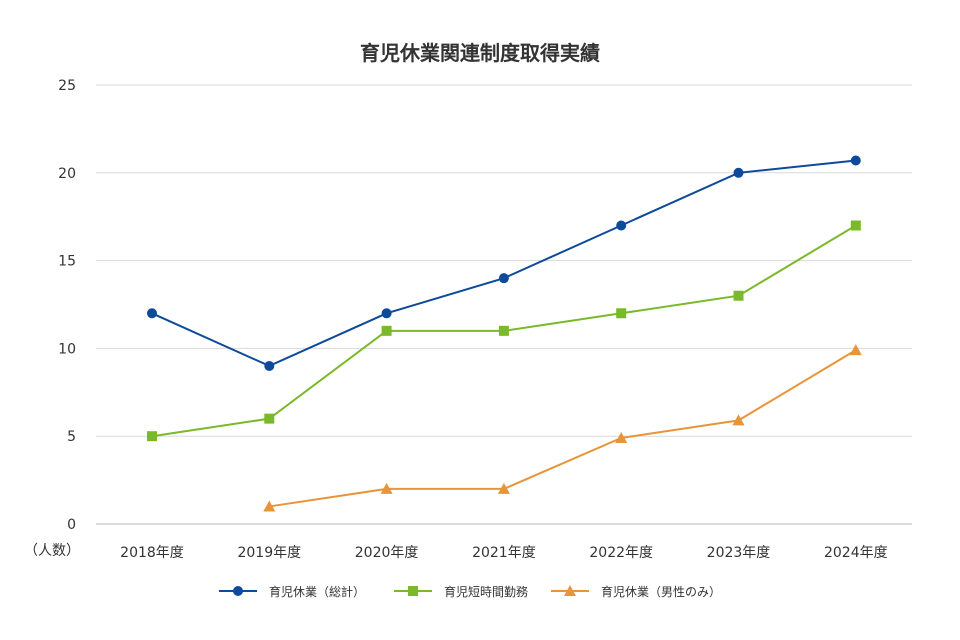  What do you see at coordinates (52, 551) in the screenshot?
I see `y-axis-label: （人数）` at bounding box center [52, 551].